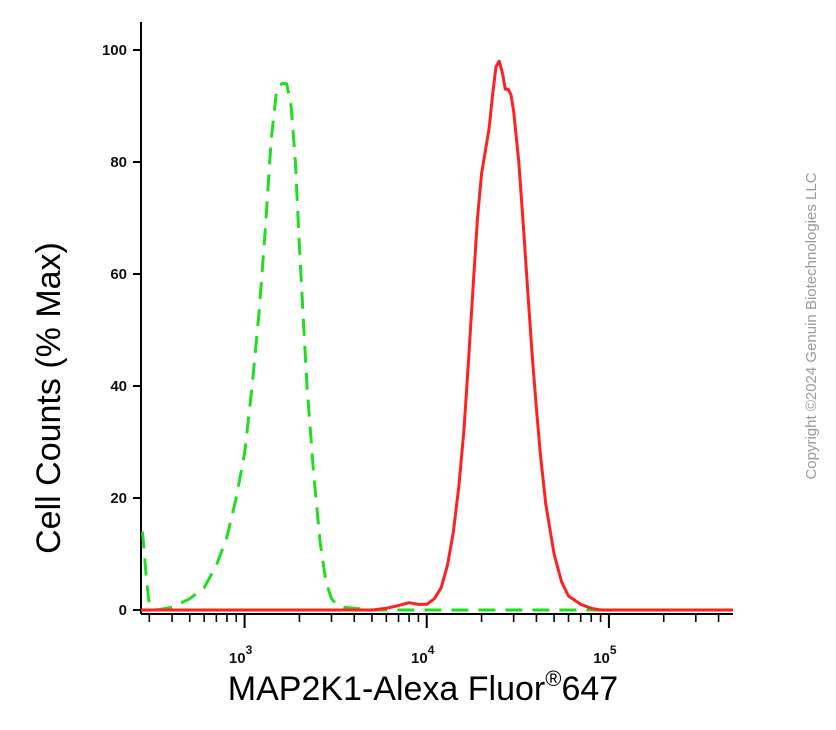 This screenshot has height=730, width=836. What do you see at coordinates (118, 498) in the screenshot?
I see `y-tick-label: 20` at bounding box center [118, 498].